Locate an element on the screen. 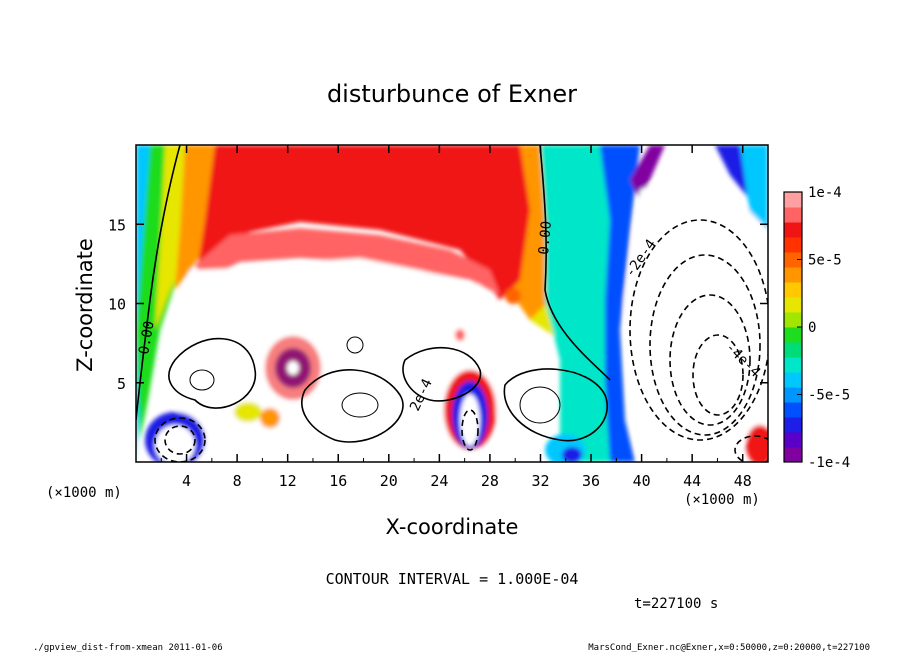 This screenshot has height=654, width=904. colorbar-tick-label: -5e-5 is located at coordinates (829, 396).